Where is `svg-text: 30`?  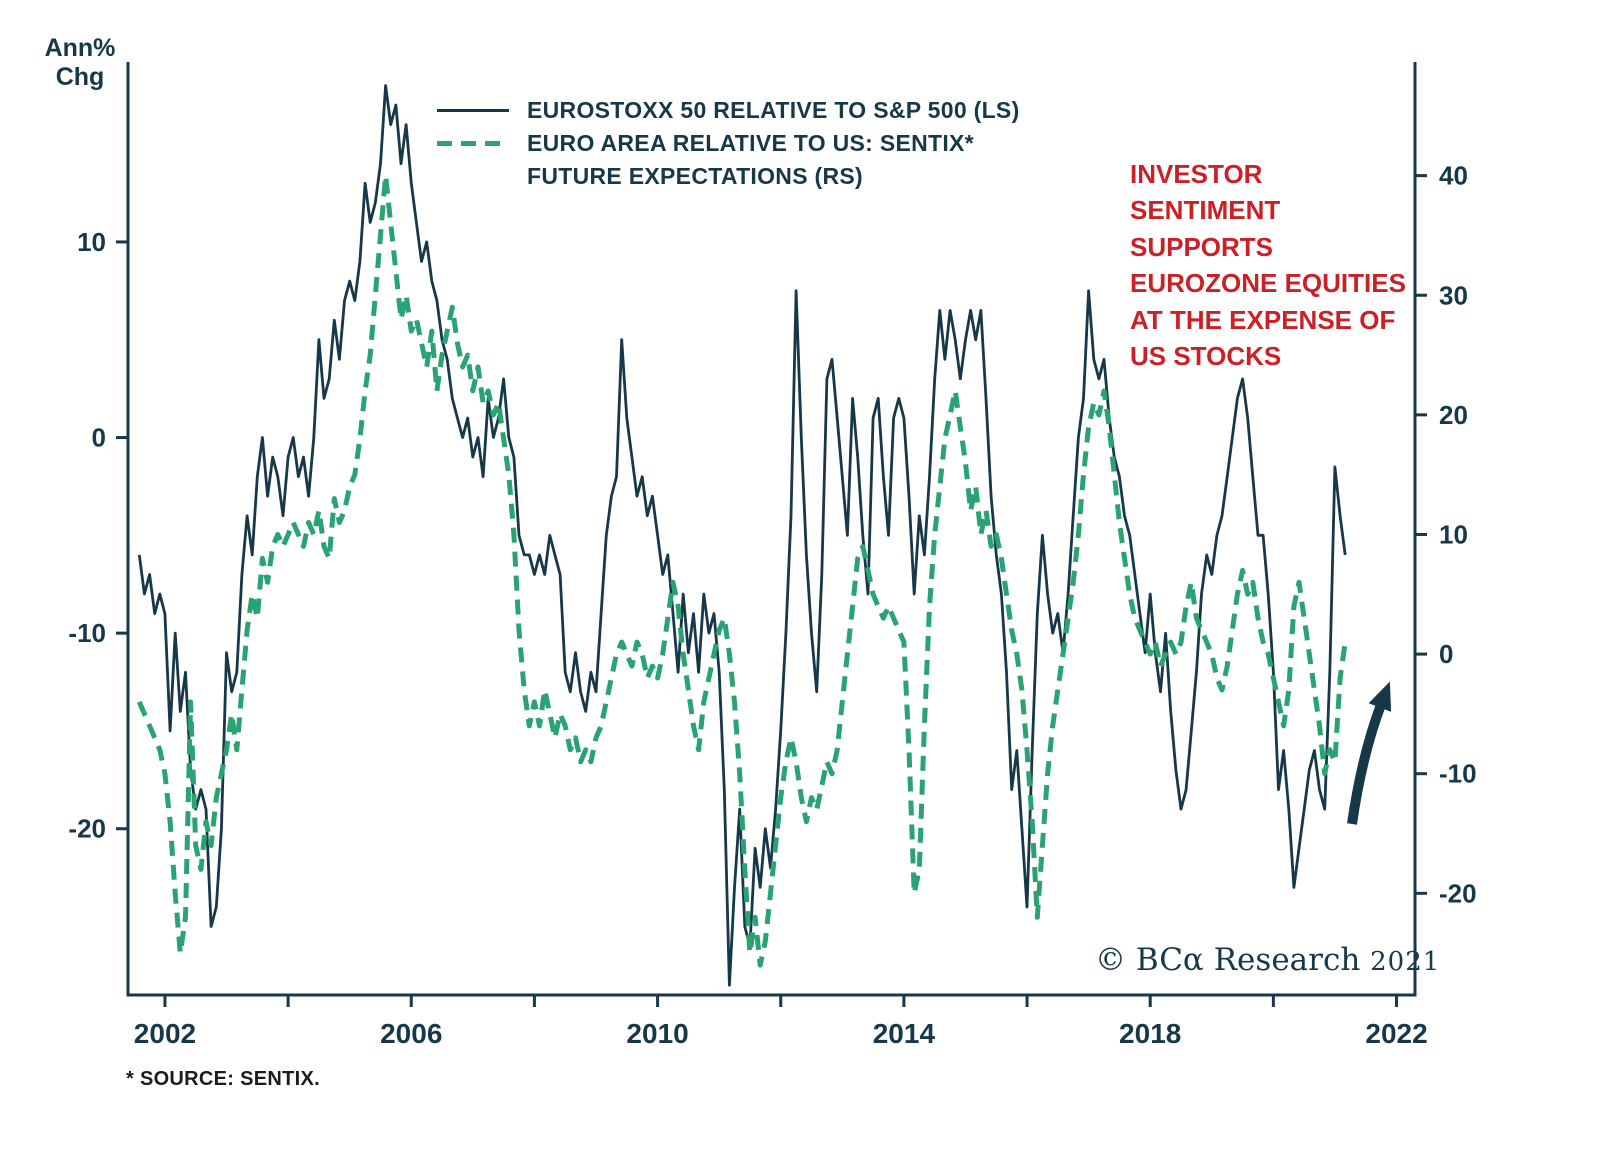 svg-text: 30 is located at coordinates (1453, 295).